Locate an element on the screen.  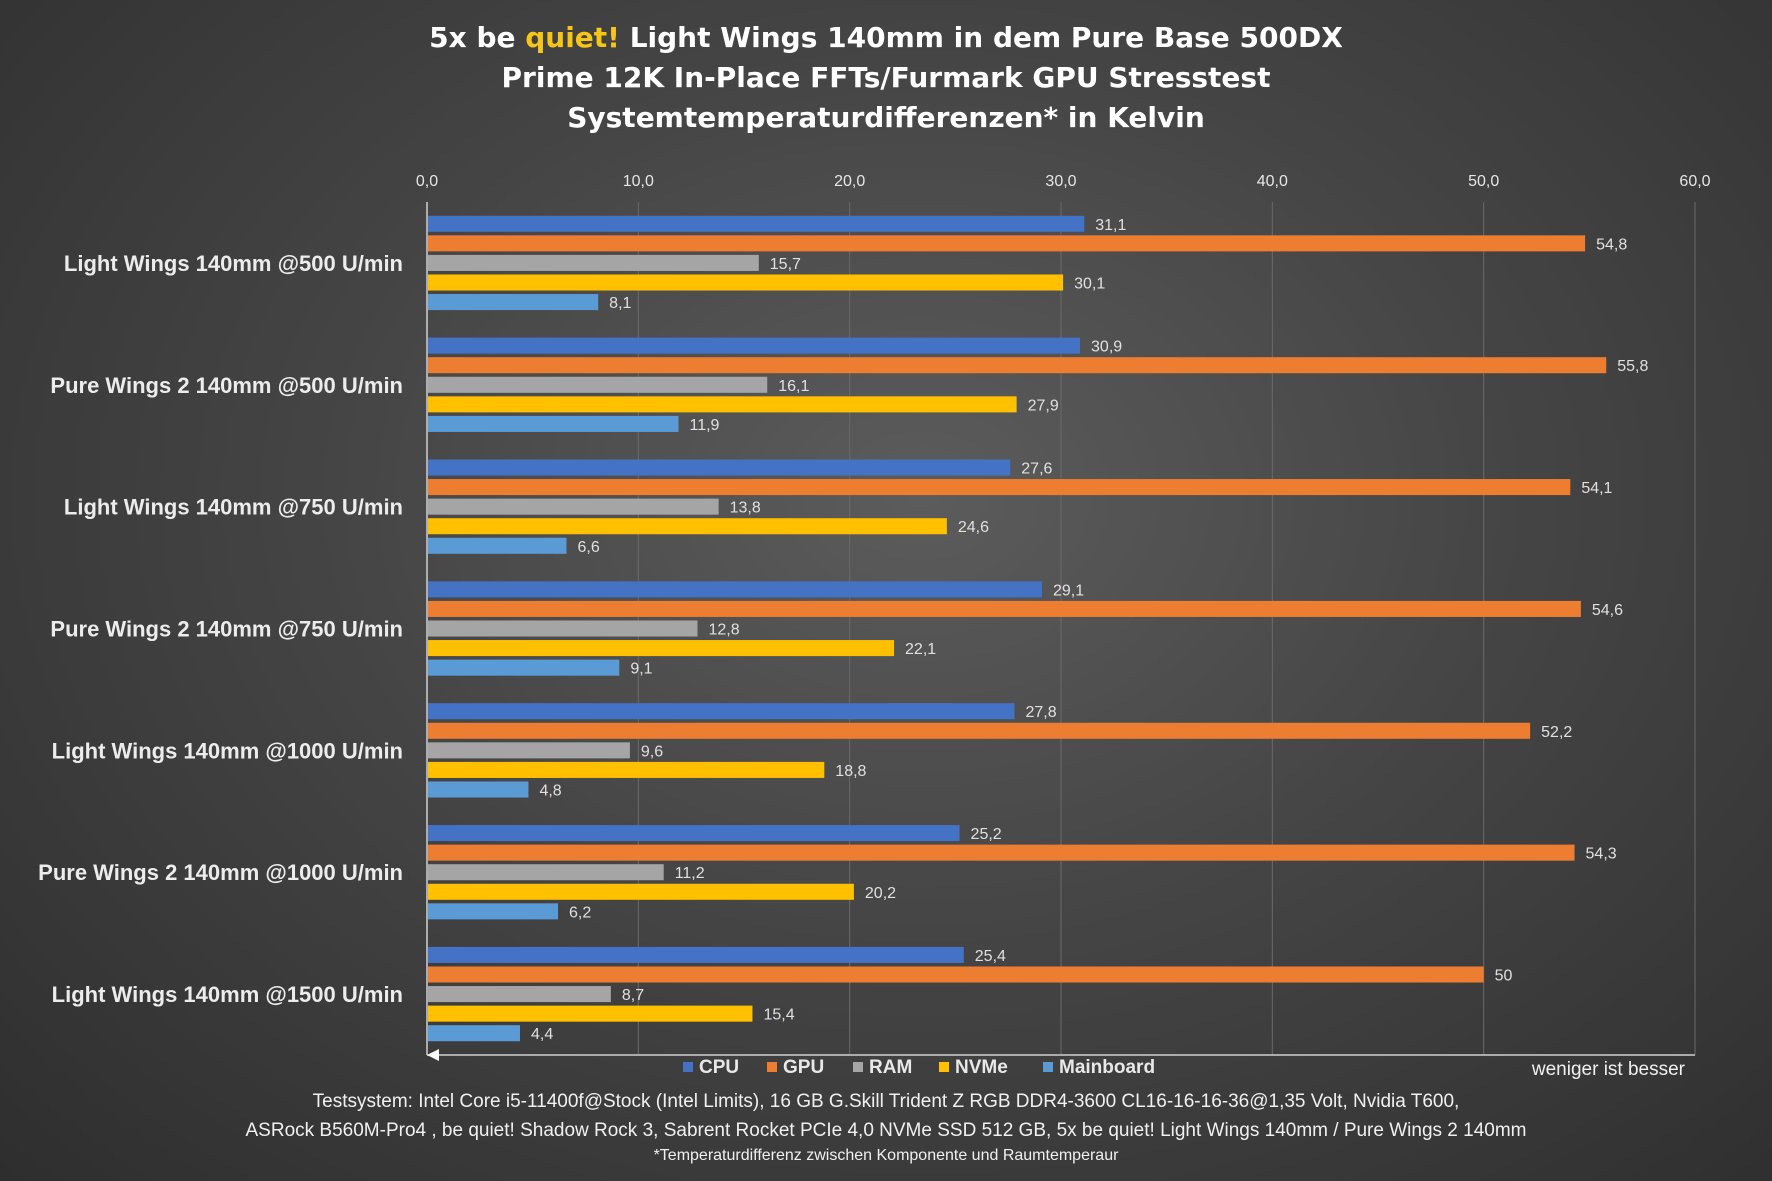
legend-label-ram: RAM is located at coordinates (890, 1067).